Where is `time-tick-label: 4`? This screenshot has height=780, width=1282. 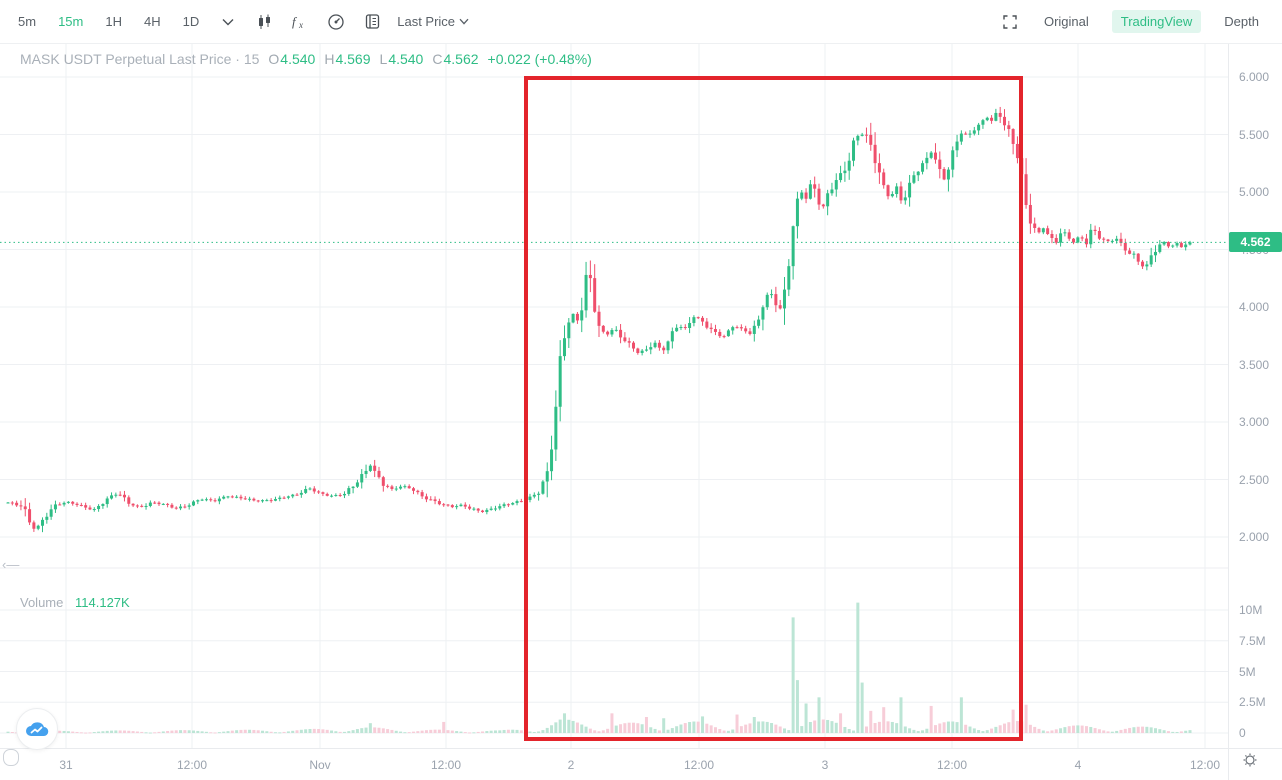
time-tick-label: 4 is located at coordinates (1078, 765).